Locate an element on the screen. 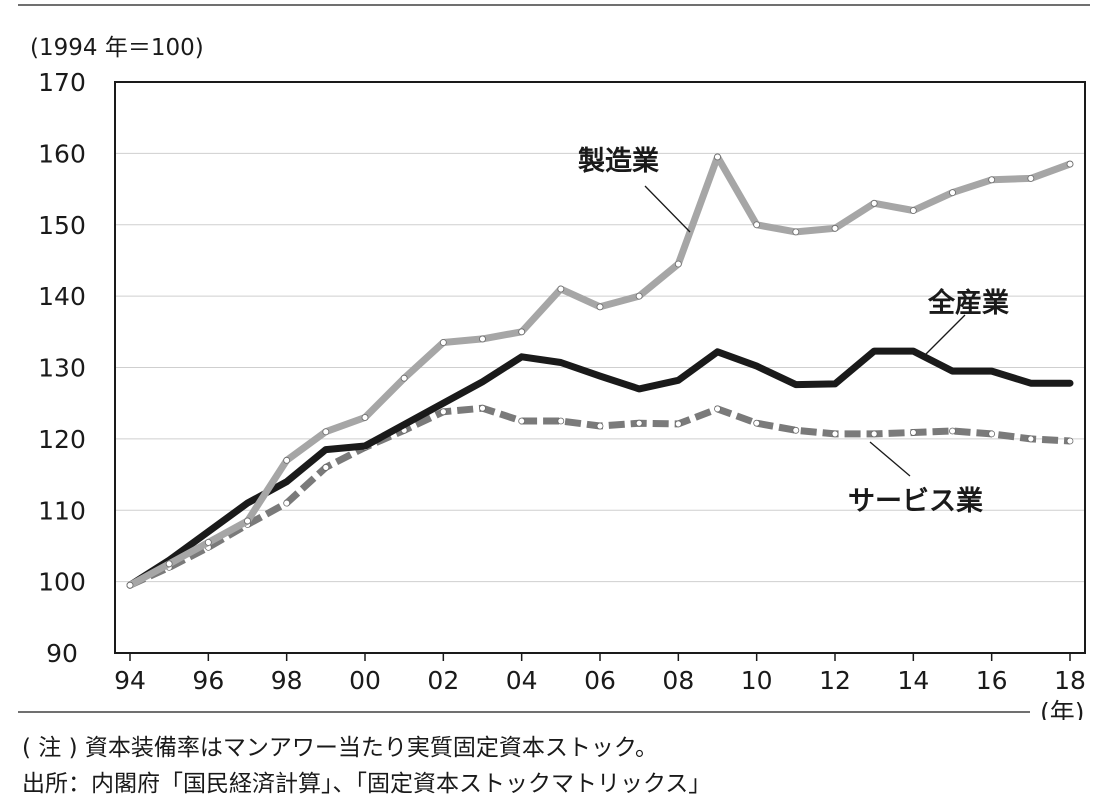 Image resolution: width=1118 pixels, height=808 pixels. series-2-point-1999 is located at coordinates (326, 467).